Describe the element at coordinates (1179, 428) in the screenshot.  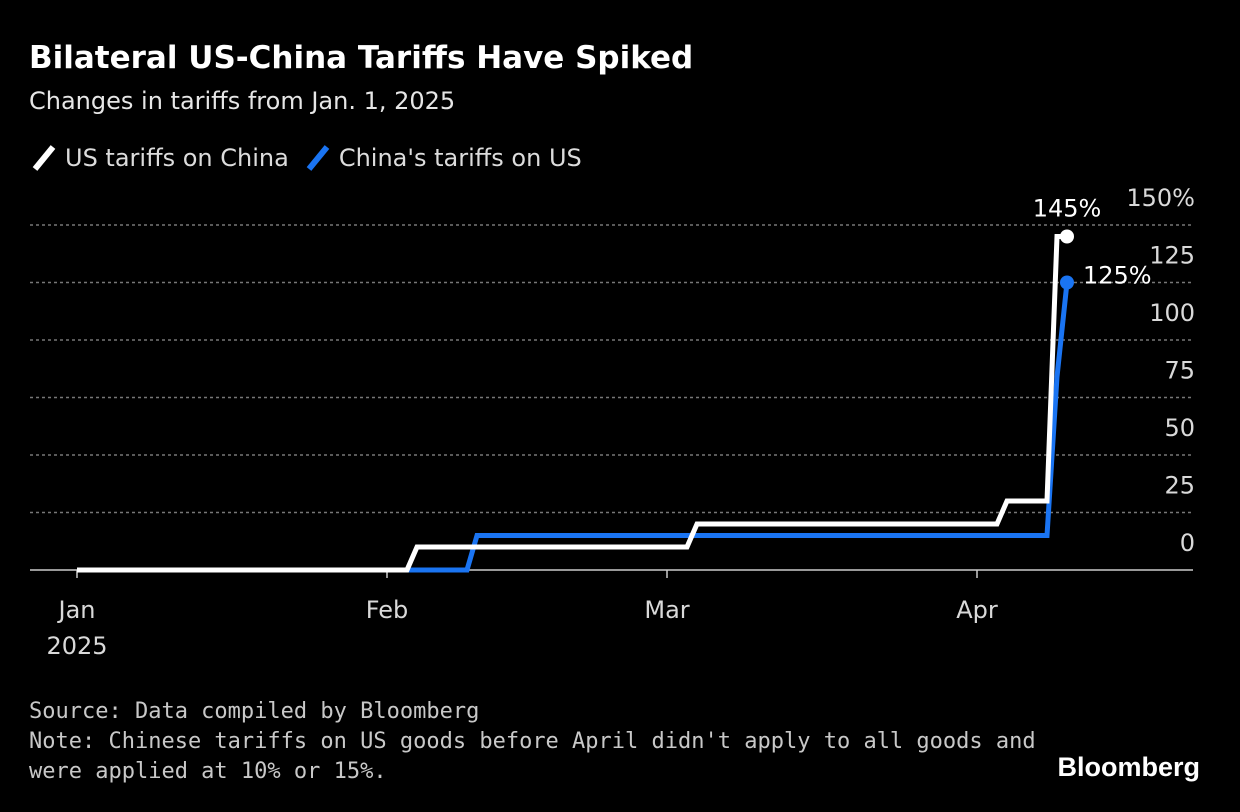
I see `y-tick-label: 50` at that location.